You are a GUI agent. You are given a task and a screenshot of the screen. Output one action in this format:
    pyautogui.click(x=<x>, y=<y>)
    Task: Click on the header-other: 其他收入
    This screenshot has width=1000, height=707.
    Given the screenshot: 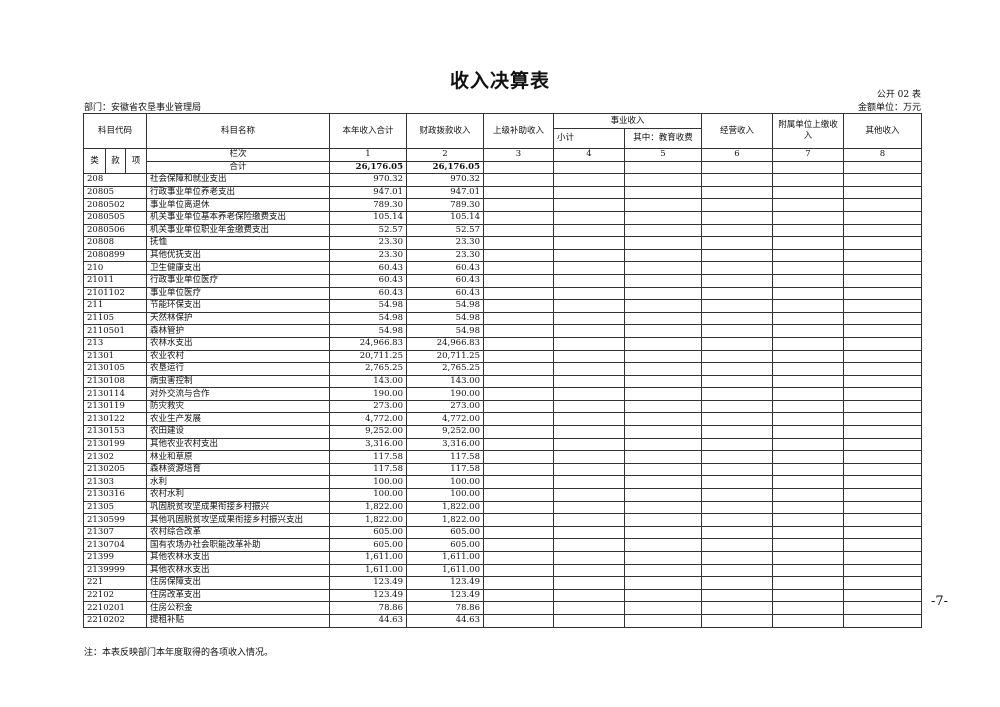 What is the action you would take?
    pyautogui.click(x=883, y=131)
    